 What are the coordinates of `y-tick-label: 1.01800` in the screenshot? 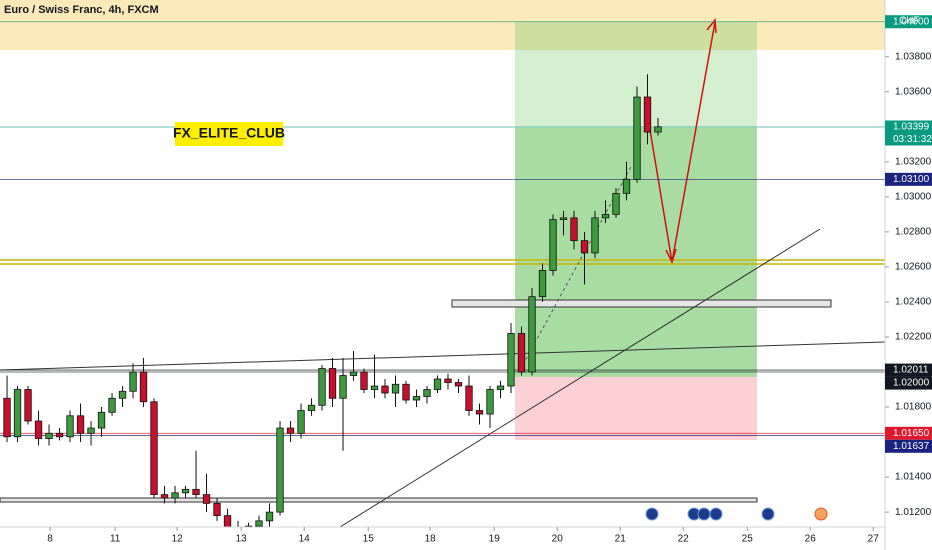 It's located at (913, 407).